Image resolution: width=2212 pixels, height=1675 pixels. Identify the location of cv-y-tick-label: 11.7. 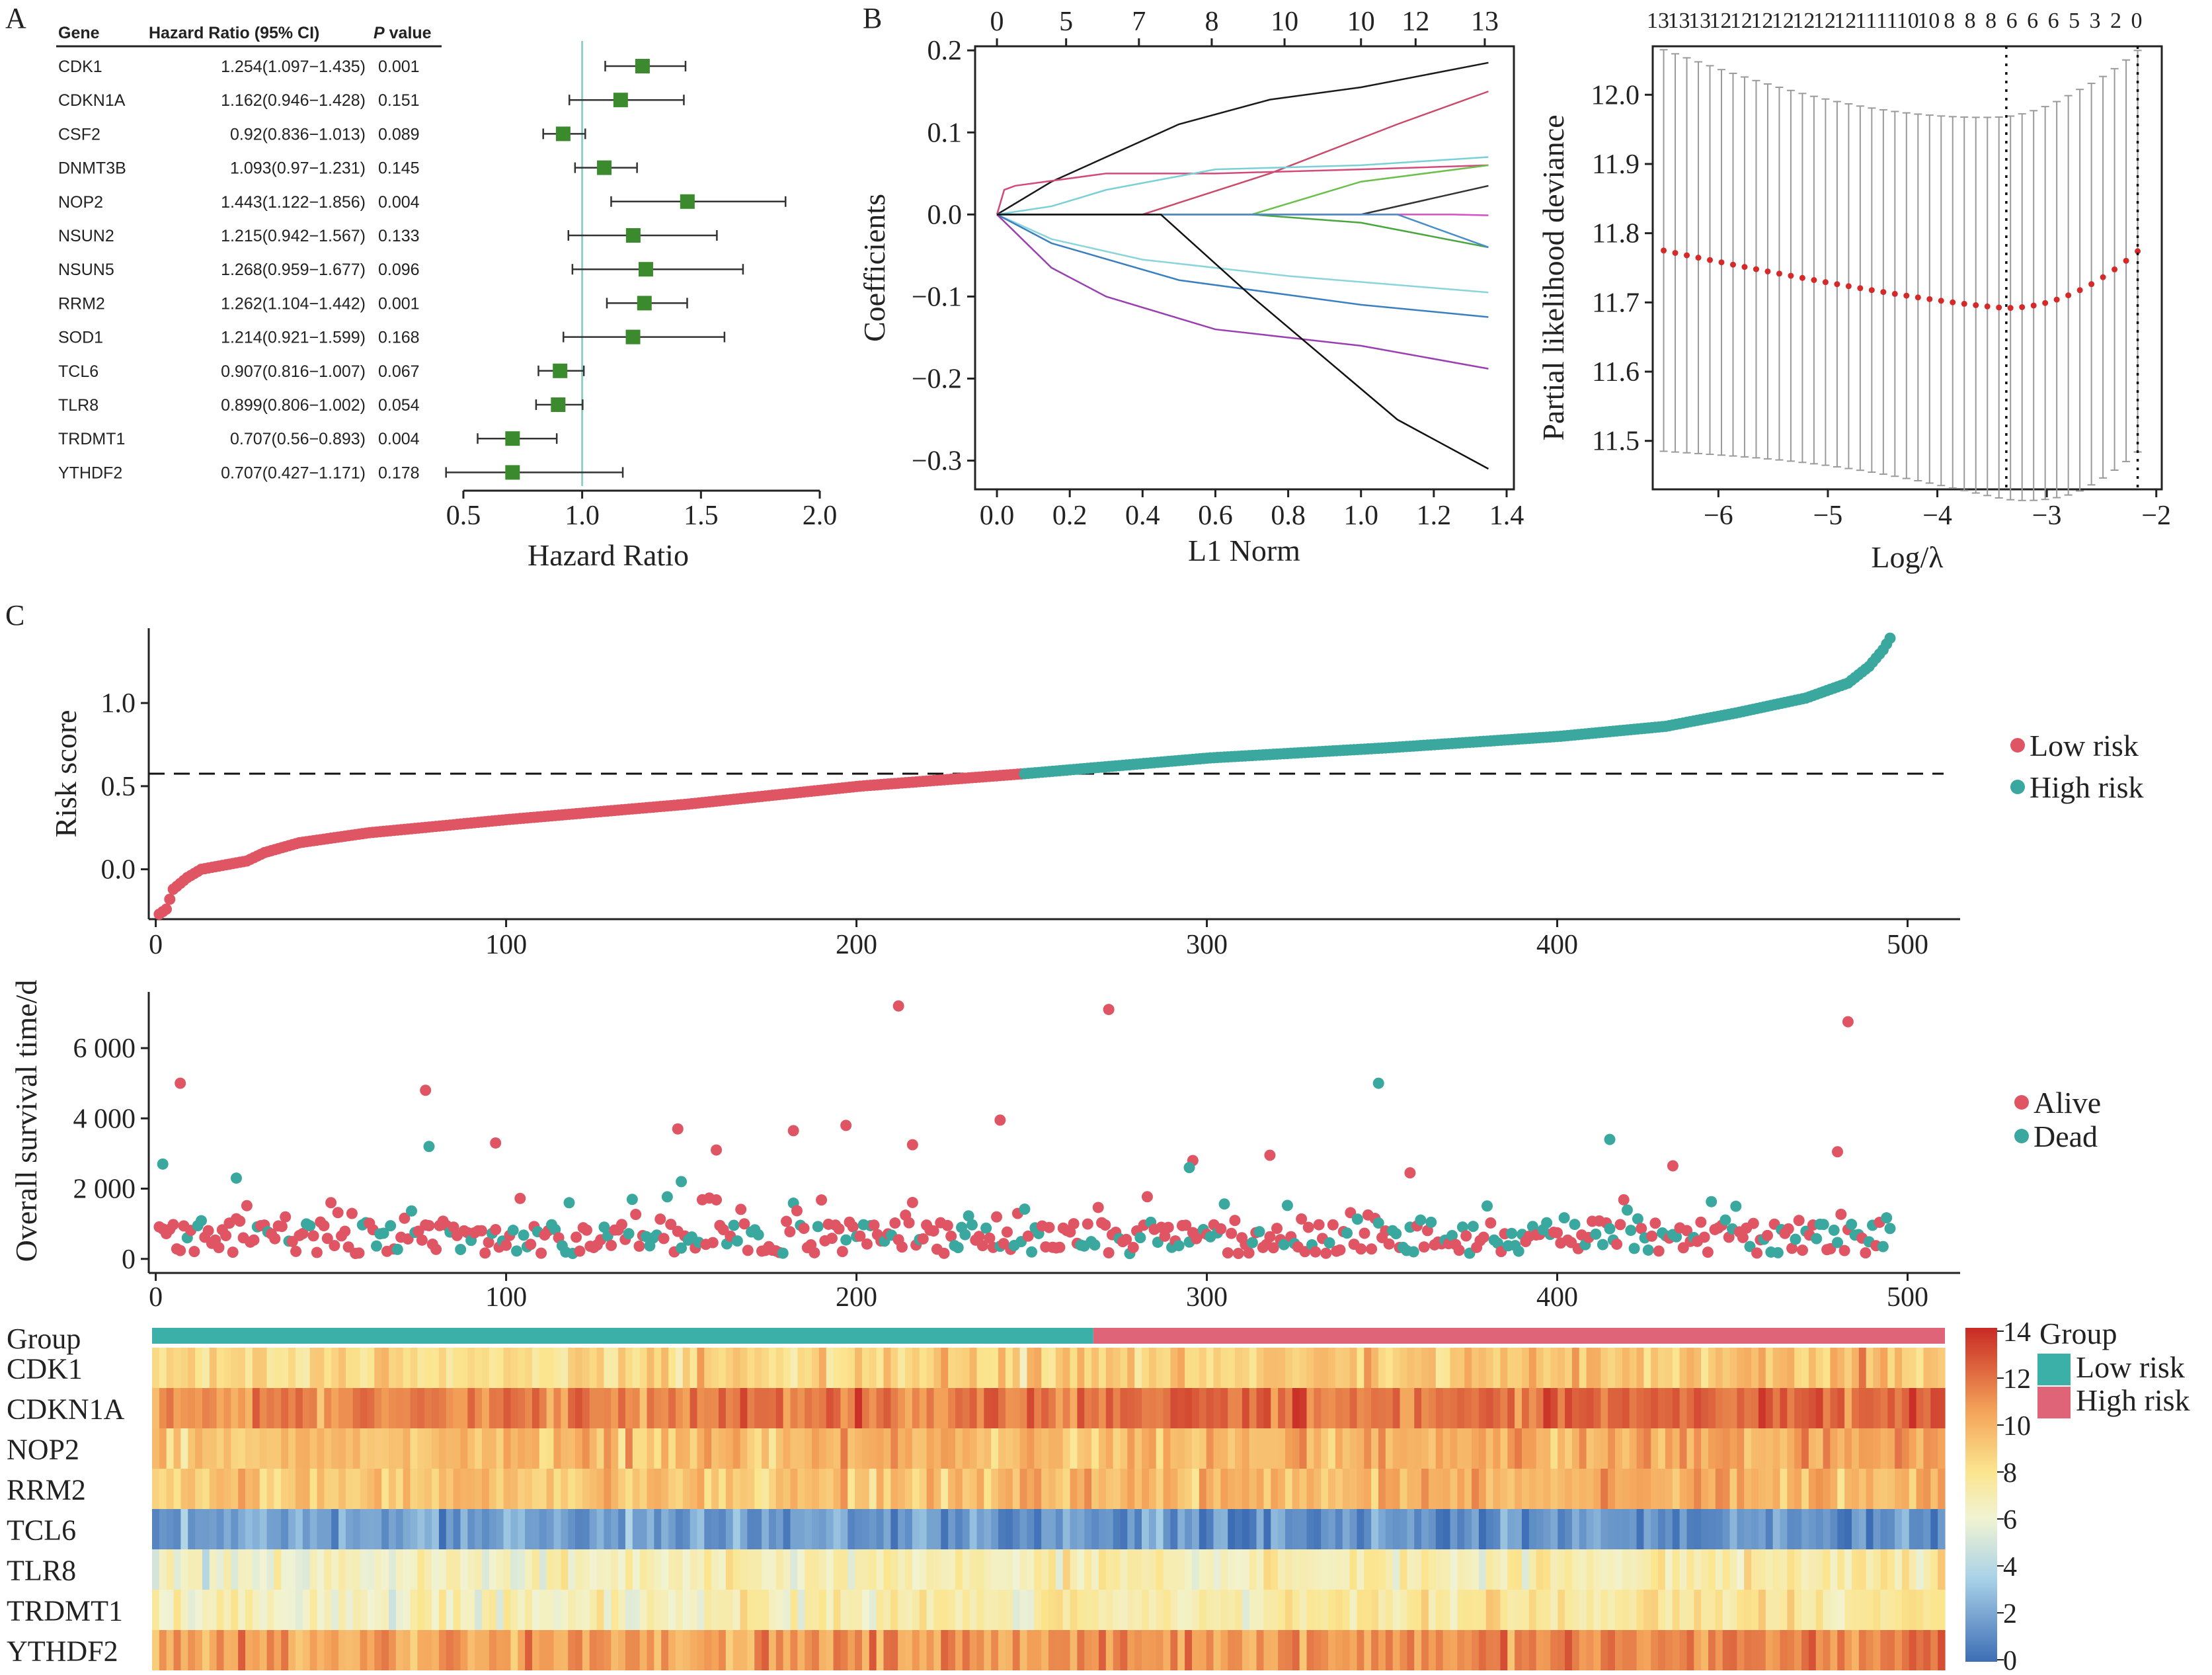
(1615, 303).